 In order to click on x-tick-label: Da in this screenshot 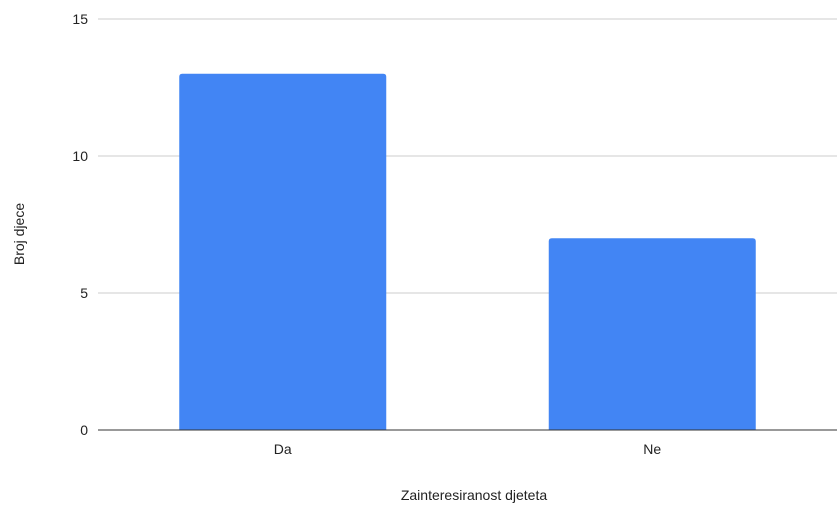, I will do `click(283, 449)`.